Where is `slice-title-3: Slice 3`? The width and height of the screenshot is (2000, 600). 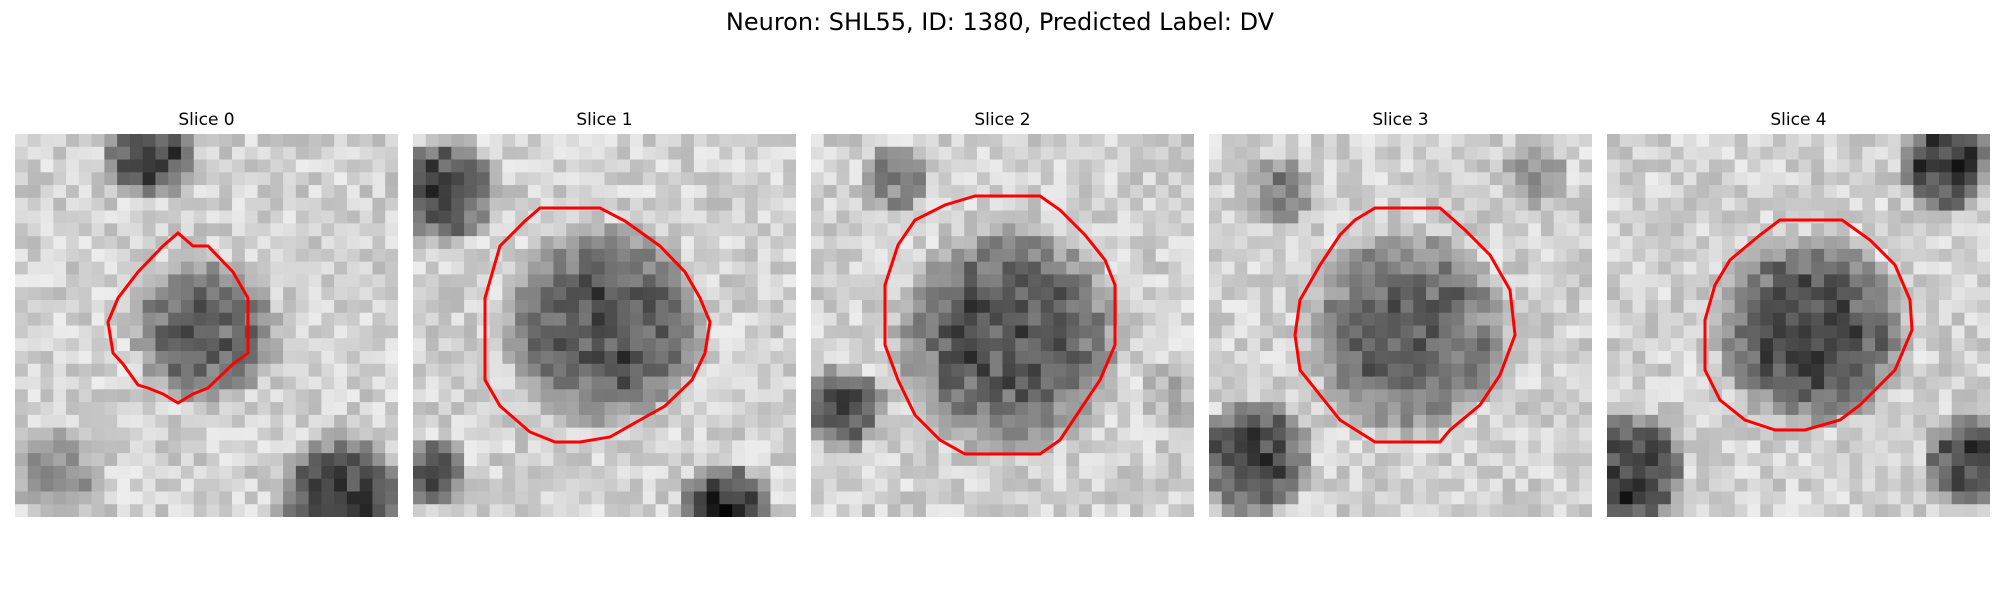 slice-title-3: Slice 3 is located at coordinates (1400, 120).